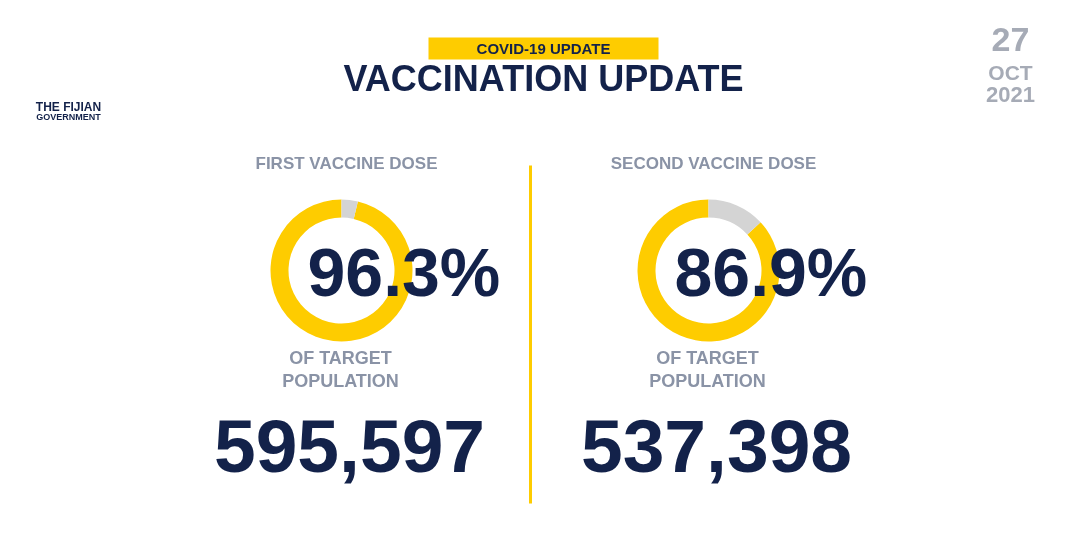 This screenshot has height=540, width=1070. I want to click on chart-title: SECOND VACCINE DOSE, so click(713, 163).